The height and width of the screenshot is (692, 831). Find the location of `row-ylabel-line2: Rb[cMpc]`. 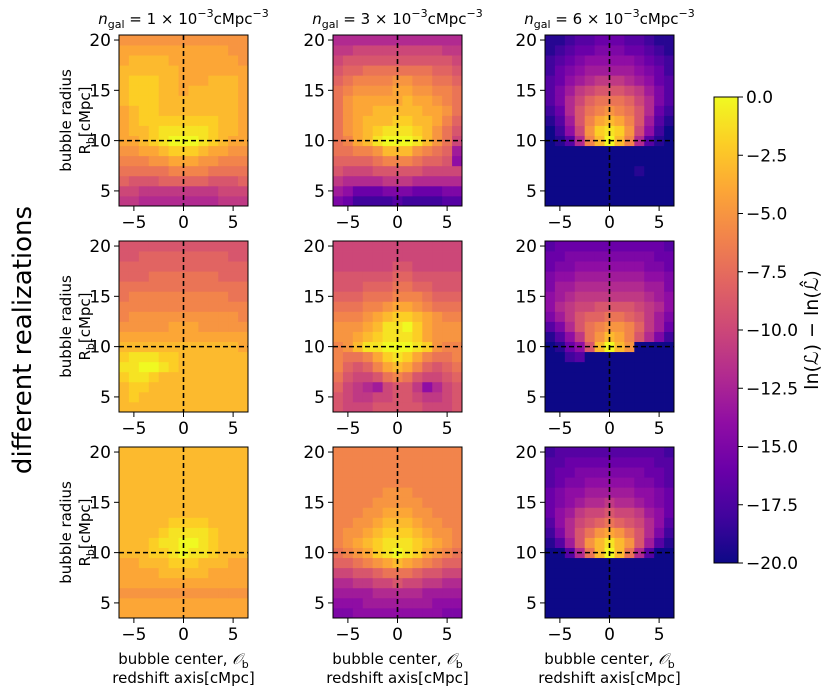

row-ylabel-line2: Rb[cMpc] is located at coordinates (86, 532).